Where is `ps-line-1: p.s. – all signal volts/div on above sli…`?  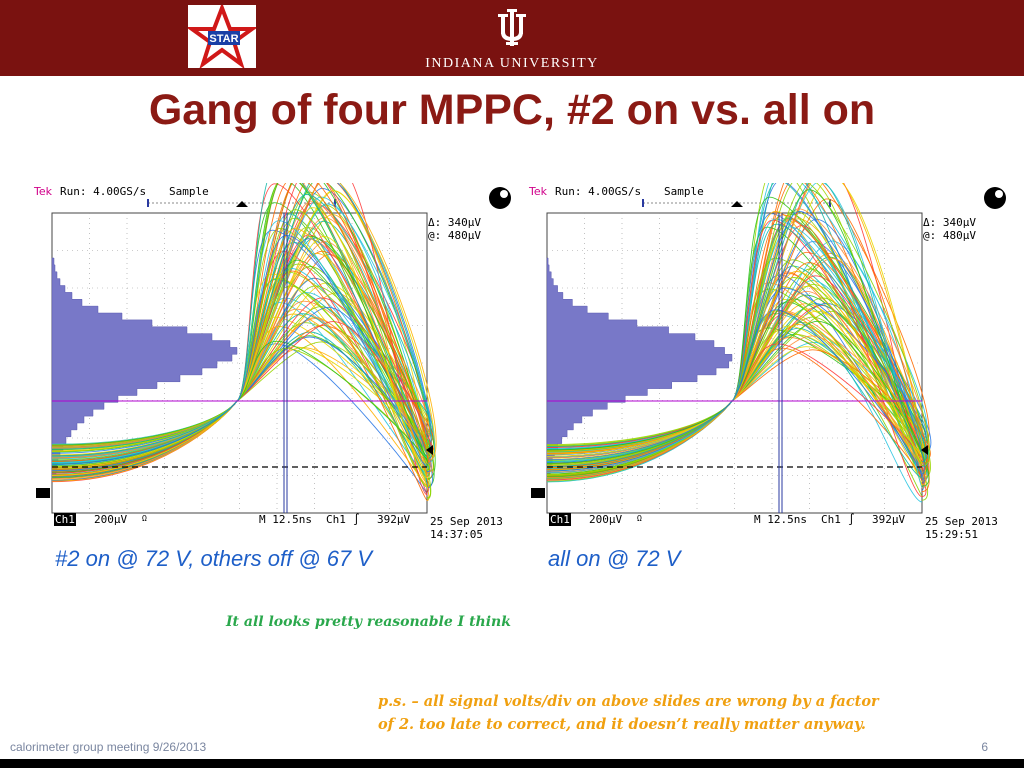
ps-line-1: p.s. – all signal volts/div on above sli… is located at coordinates (628, 701).